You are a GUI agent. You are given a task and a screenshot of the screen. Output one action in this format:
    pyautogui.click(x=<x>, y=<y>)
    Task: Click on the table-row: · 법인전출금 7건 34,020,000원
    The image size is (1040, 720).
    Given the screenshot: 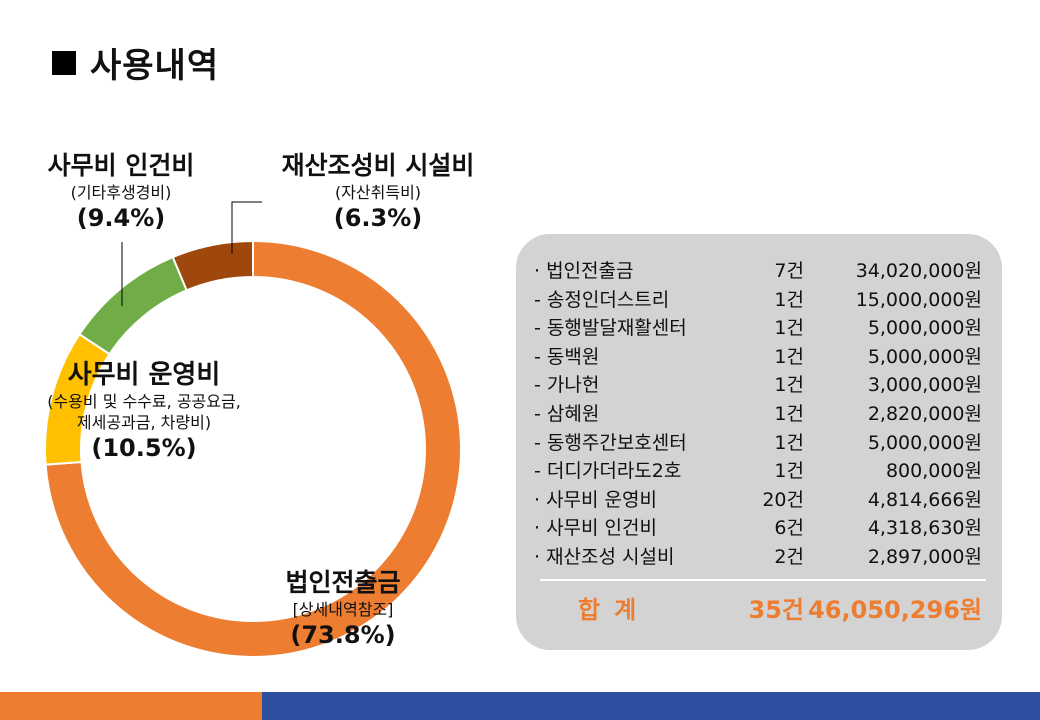 What is the action you would take?
    pyautogui.click(x=762, y=268)
    